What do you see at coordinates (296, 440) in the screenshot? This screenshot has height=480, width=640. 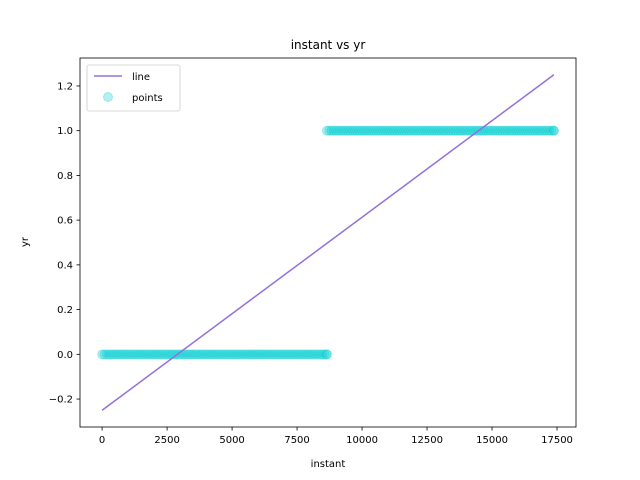 I see `x-tick-label: 7500` at bounding box center [296, 440].